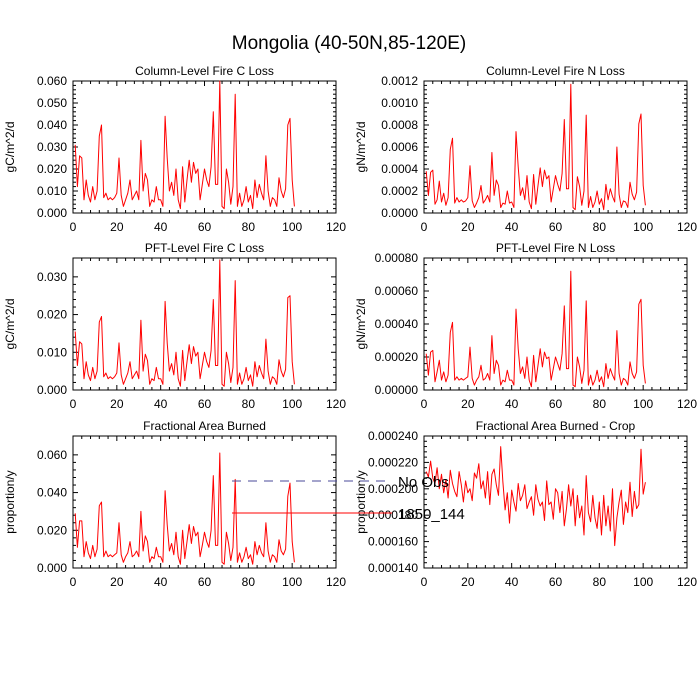 This screenshot has width=700, height=700. What do you see at coordinates (555, 71) in the screenshot?
I see `chart-title: Column-Level Fire N Loss` at bounding box center [555, 71].